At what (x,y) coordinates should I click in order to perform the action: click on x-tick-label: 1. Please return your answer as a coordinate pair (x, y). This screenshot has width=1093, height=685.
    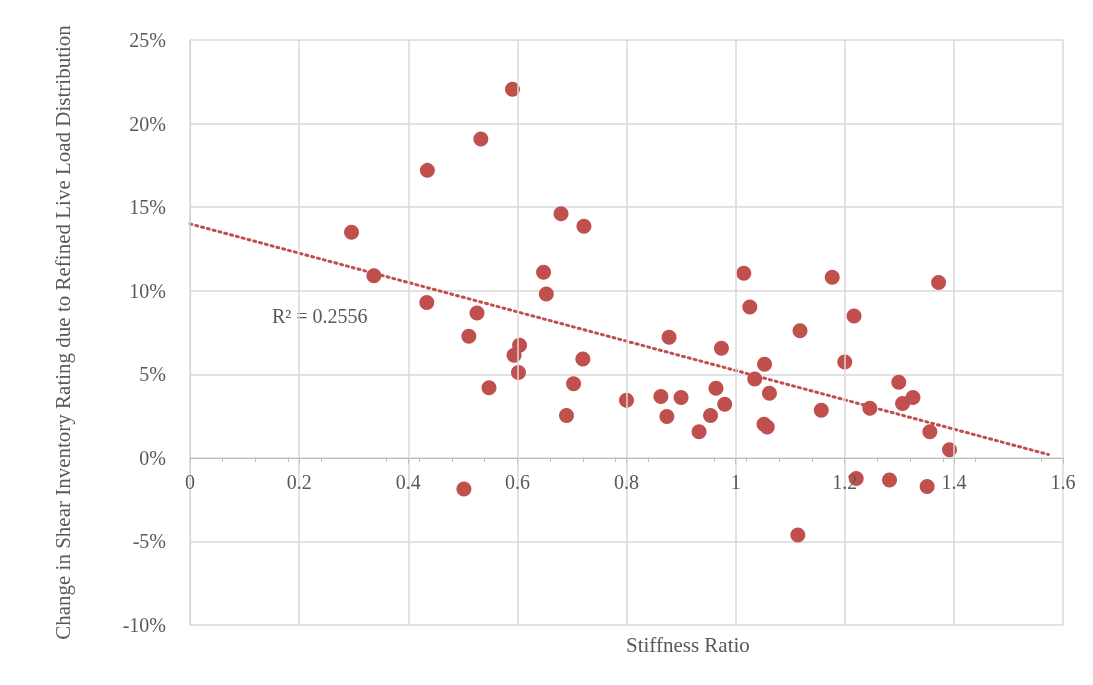
    Looking at the image, I should click on (735, 481).